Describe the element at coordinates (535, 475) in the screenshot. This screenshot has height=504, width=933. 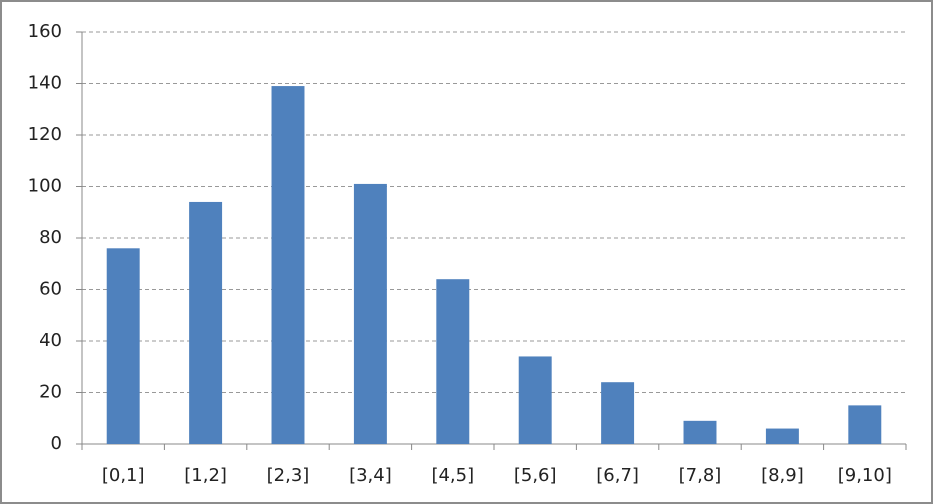
I see `x-tick-label: [5,6]` at that location.